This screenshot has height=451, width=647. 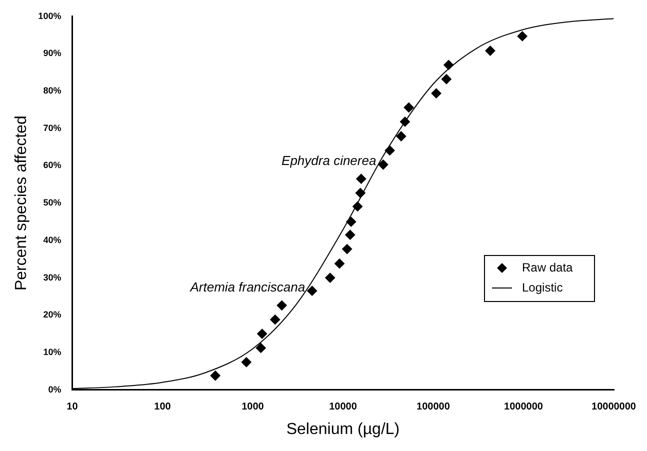 What do you see at coordinates (52, 277) in the screenshot?
I see `y-tick-label: 30%` at bounding box center [52, 277].